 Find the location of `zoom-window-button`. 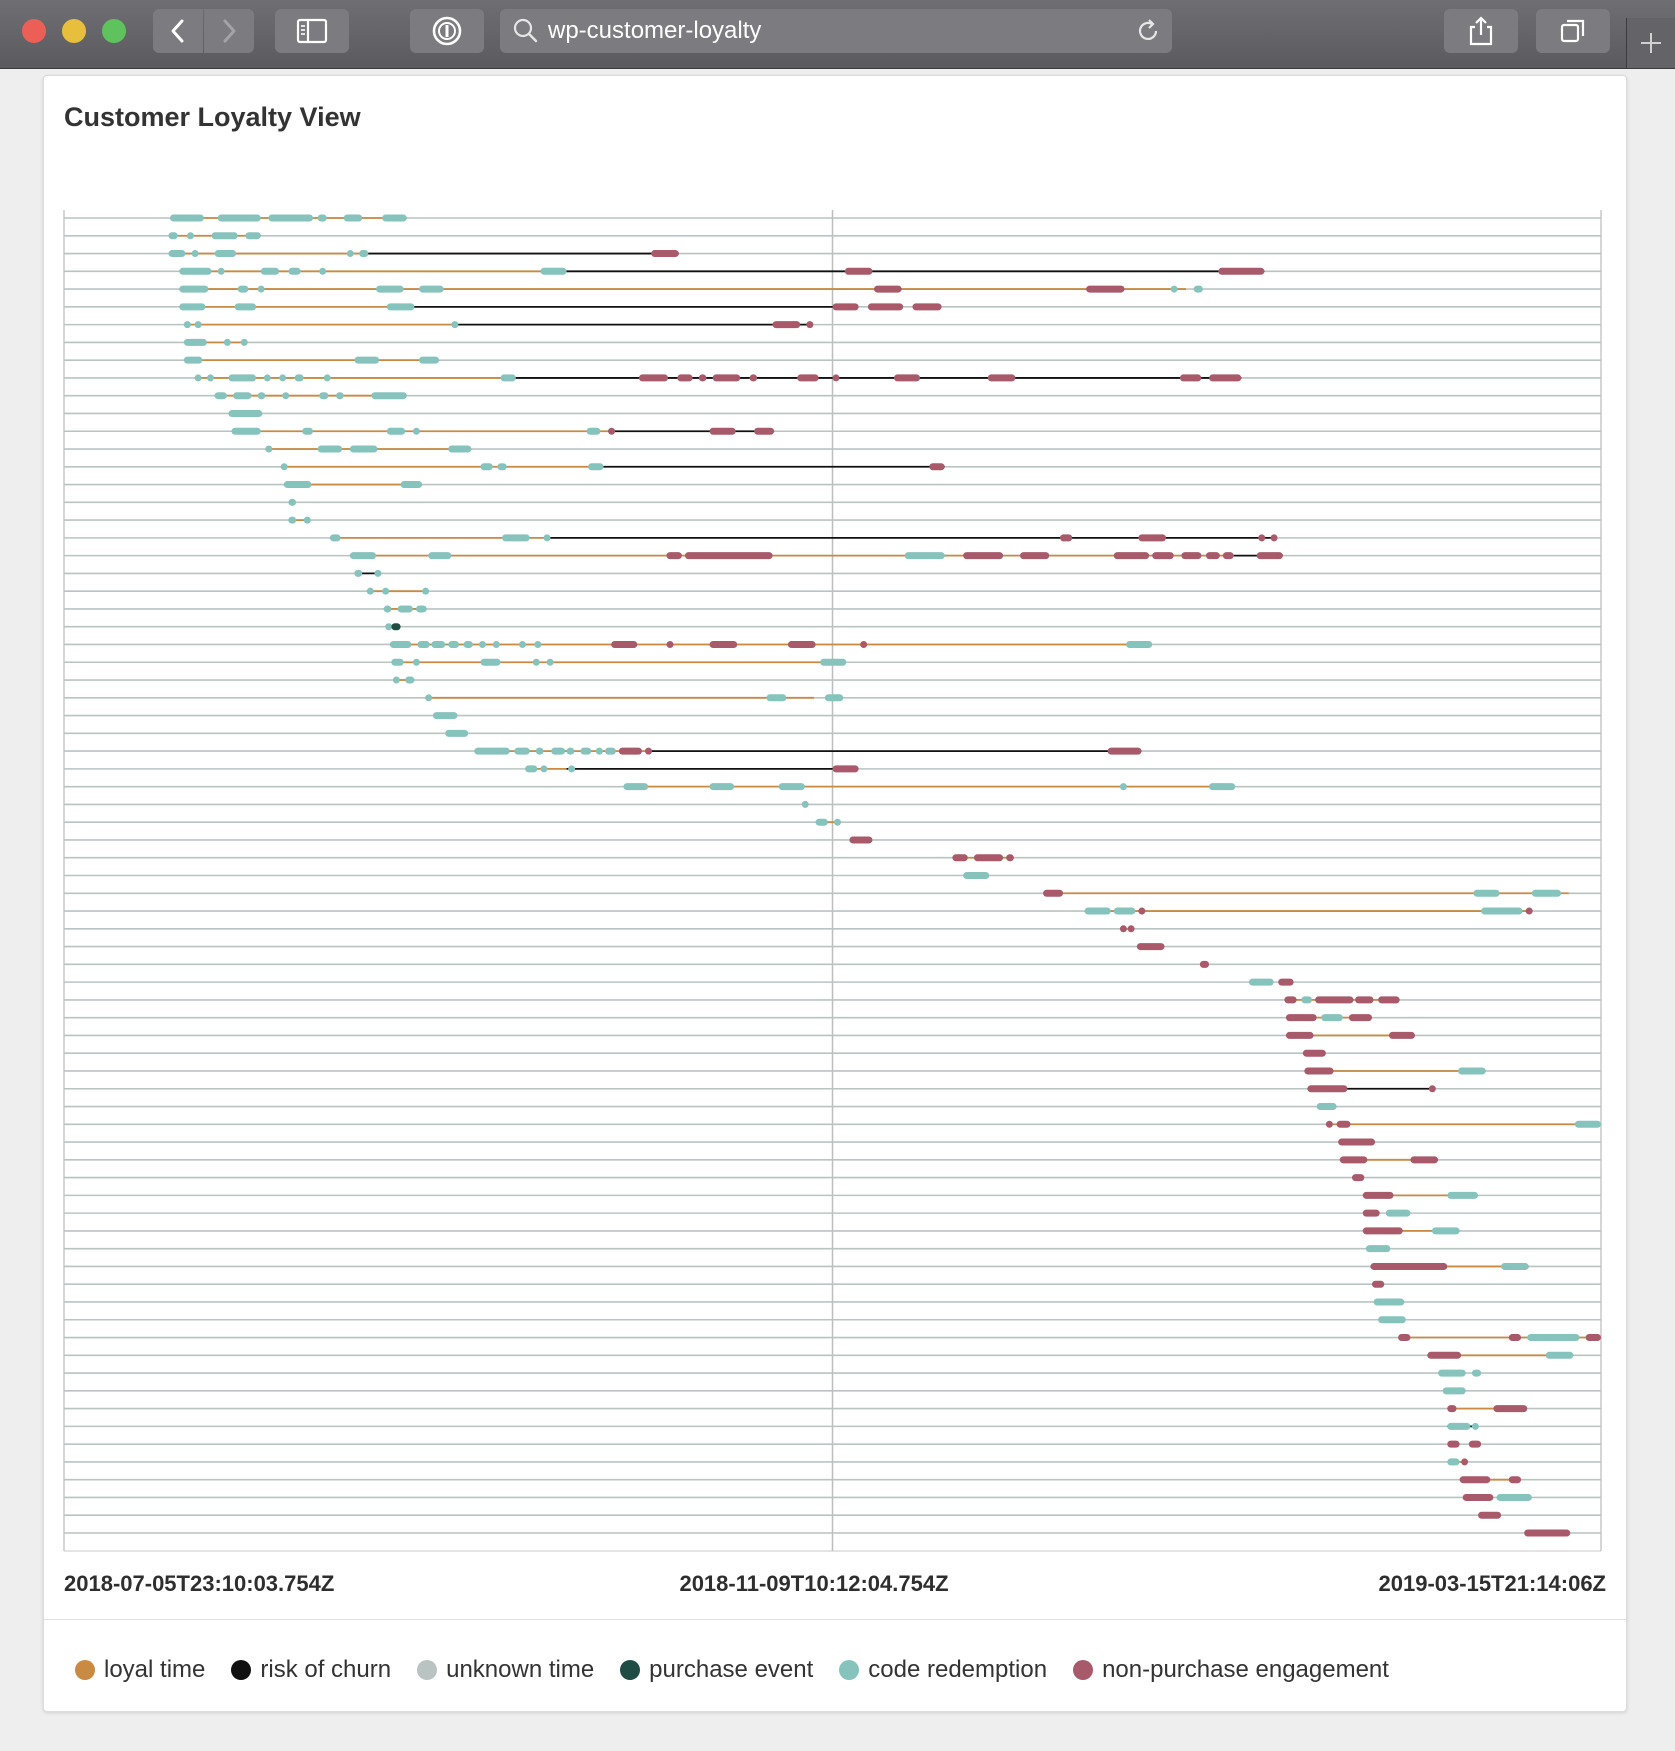

zoom-window-button is located at coordinates (114, 31).